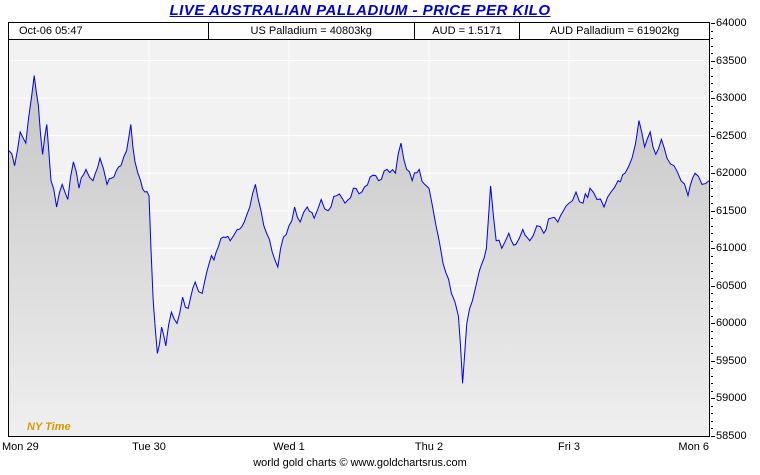  Describe the element at coordinates (731, 398) in the screenshot. I see `y-axis-label: 59000` at that location.